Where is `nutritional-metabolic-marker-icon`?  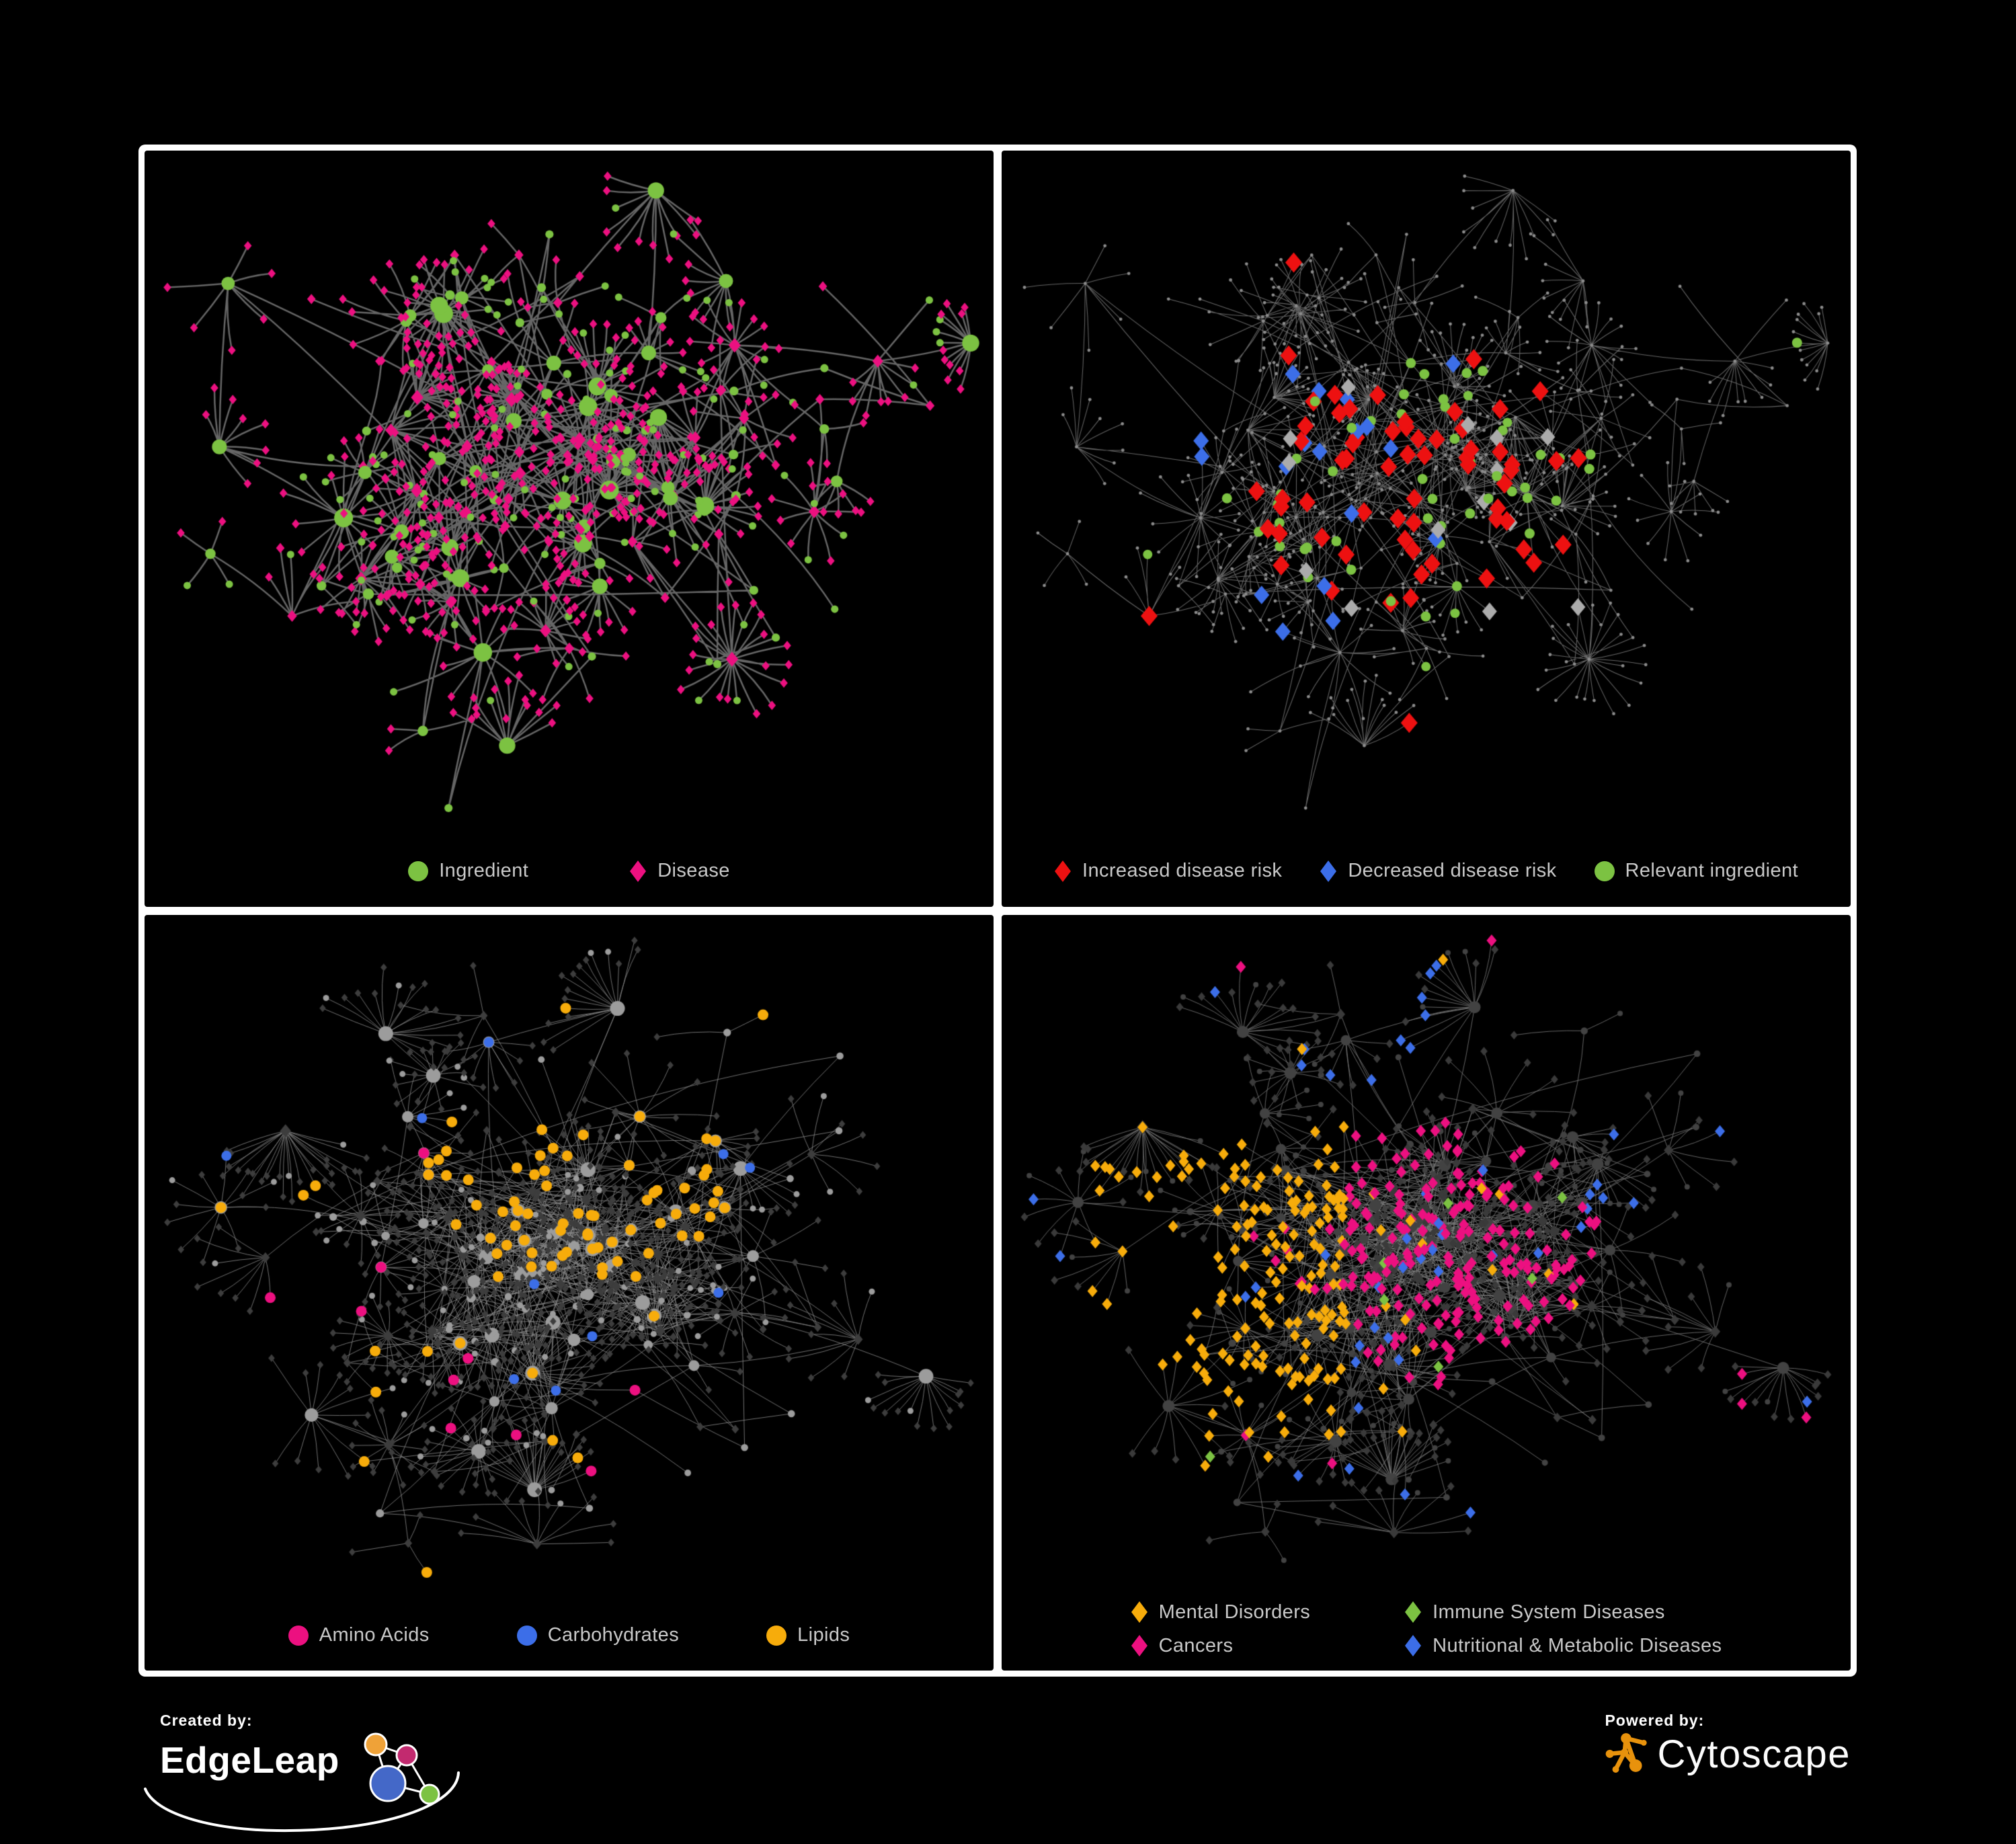
nutritional-metabolic-marker-icon is located at coordinates (1413, 1645).